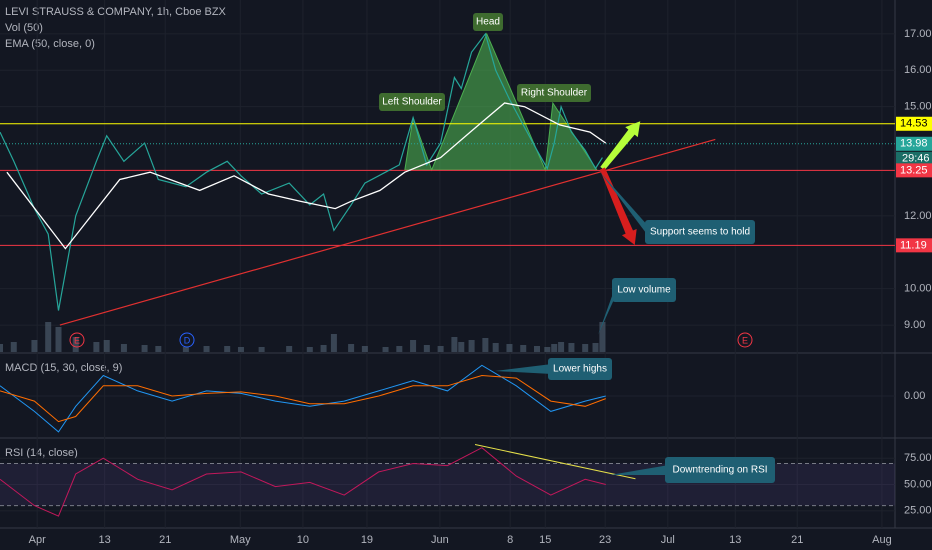  I want to click on x-tick-label: 10, so click(303, 540).